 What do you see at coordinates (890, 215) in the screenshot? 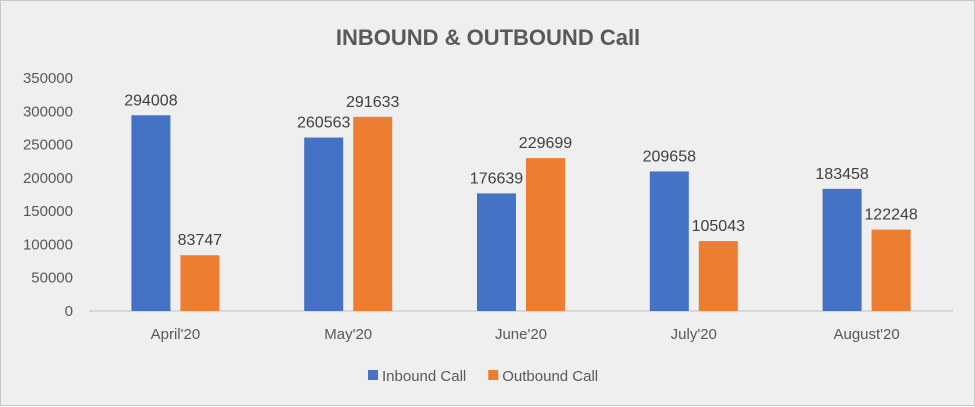
I see `data-label: 122248` at bounding box center [890, 215].